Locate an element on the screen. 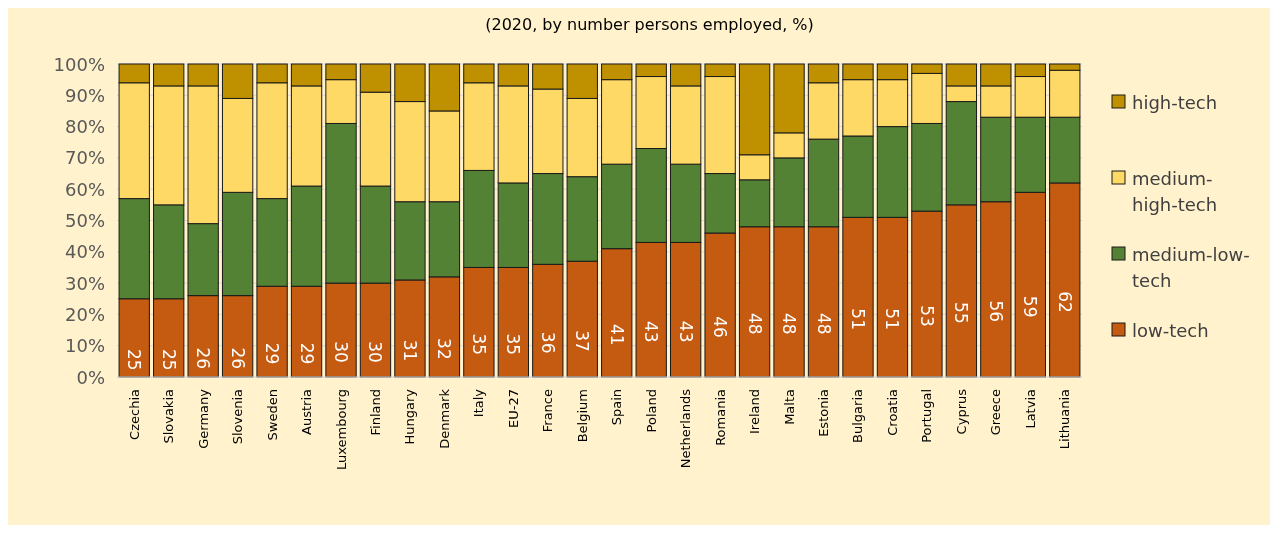 Image resolution: width=1278 pixels, height=533 pixels. data-label: 62 is located at coordinates (1064, 302).